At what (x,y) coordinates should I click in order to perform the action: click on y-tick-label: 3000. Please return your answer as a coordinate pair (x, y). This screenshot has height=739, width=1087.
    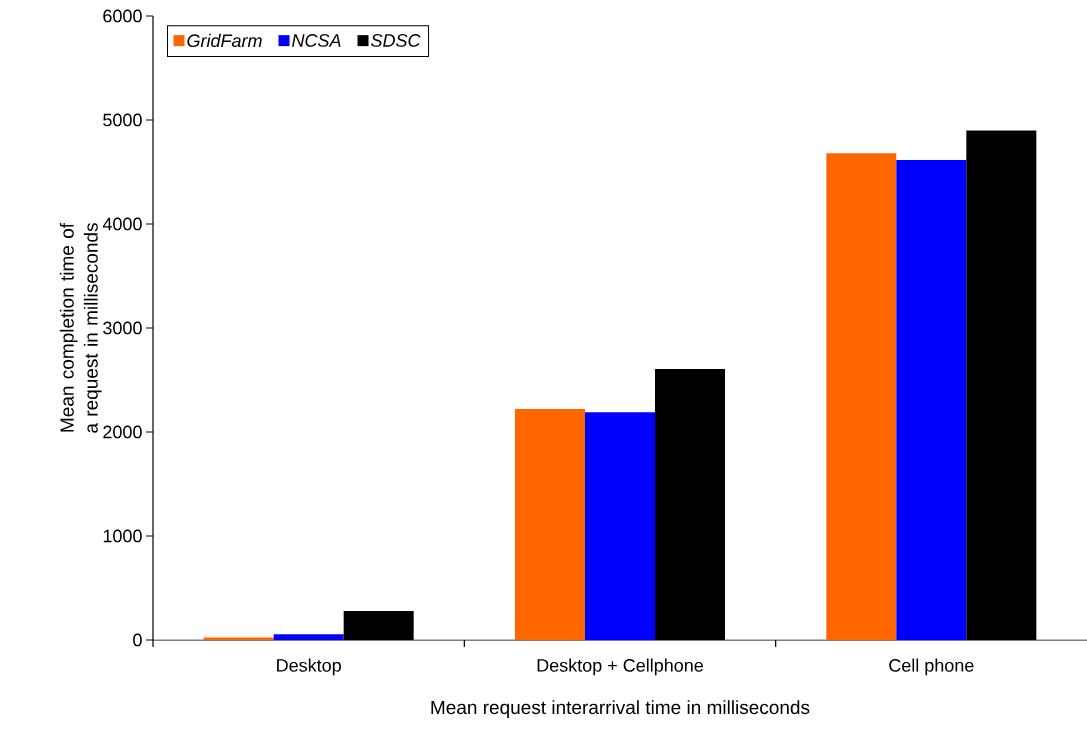
    Looking at the image, I should click on (122, 328).